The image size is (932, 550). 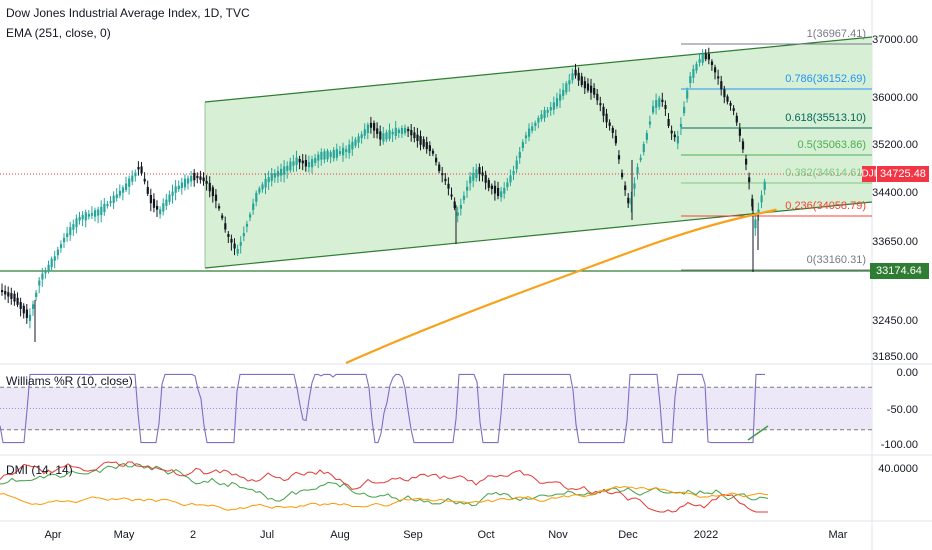 I want to click on support-tag-bg, so click(x=899, y=271).